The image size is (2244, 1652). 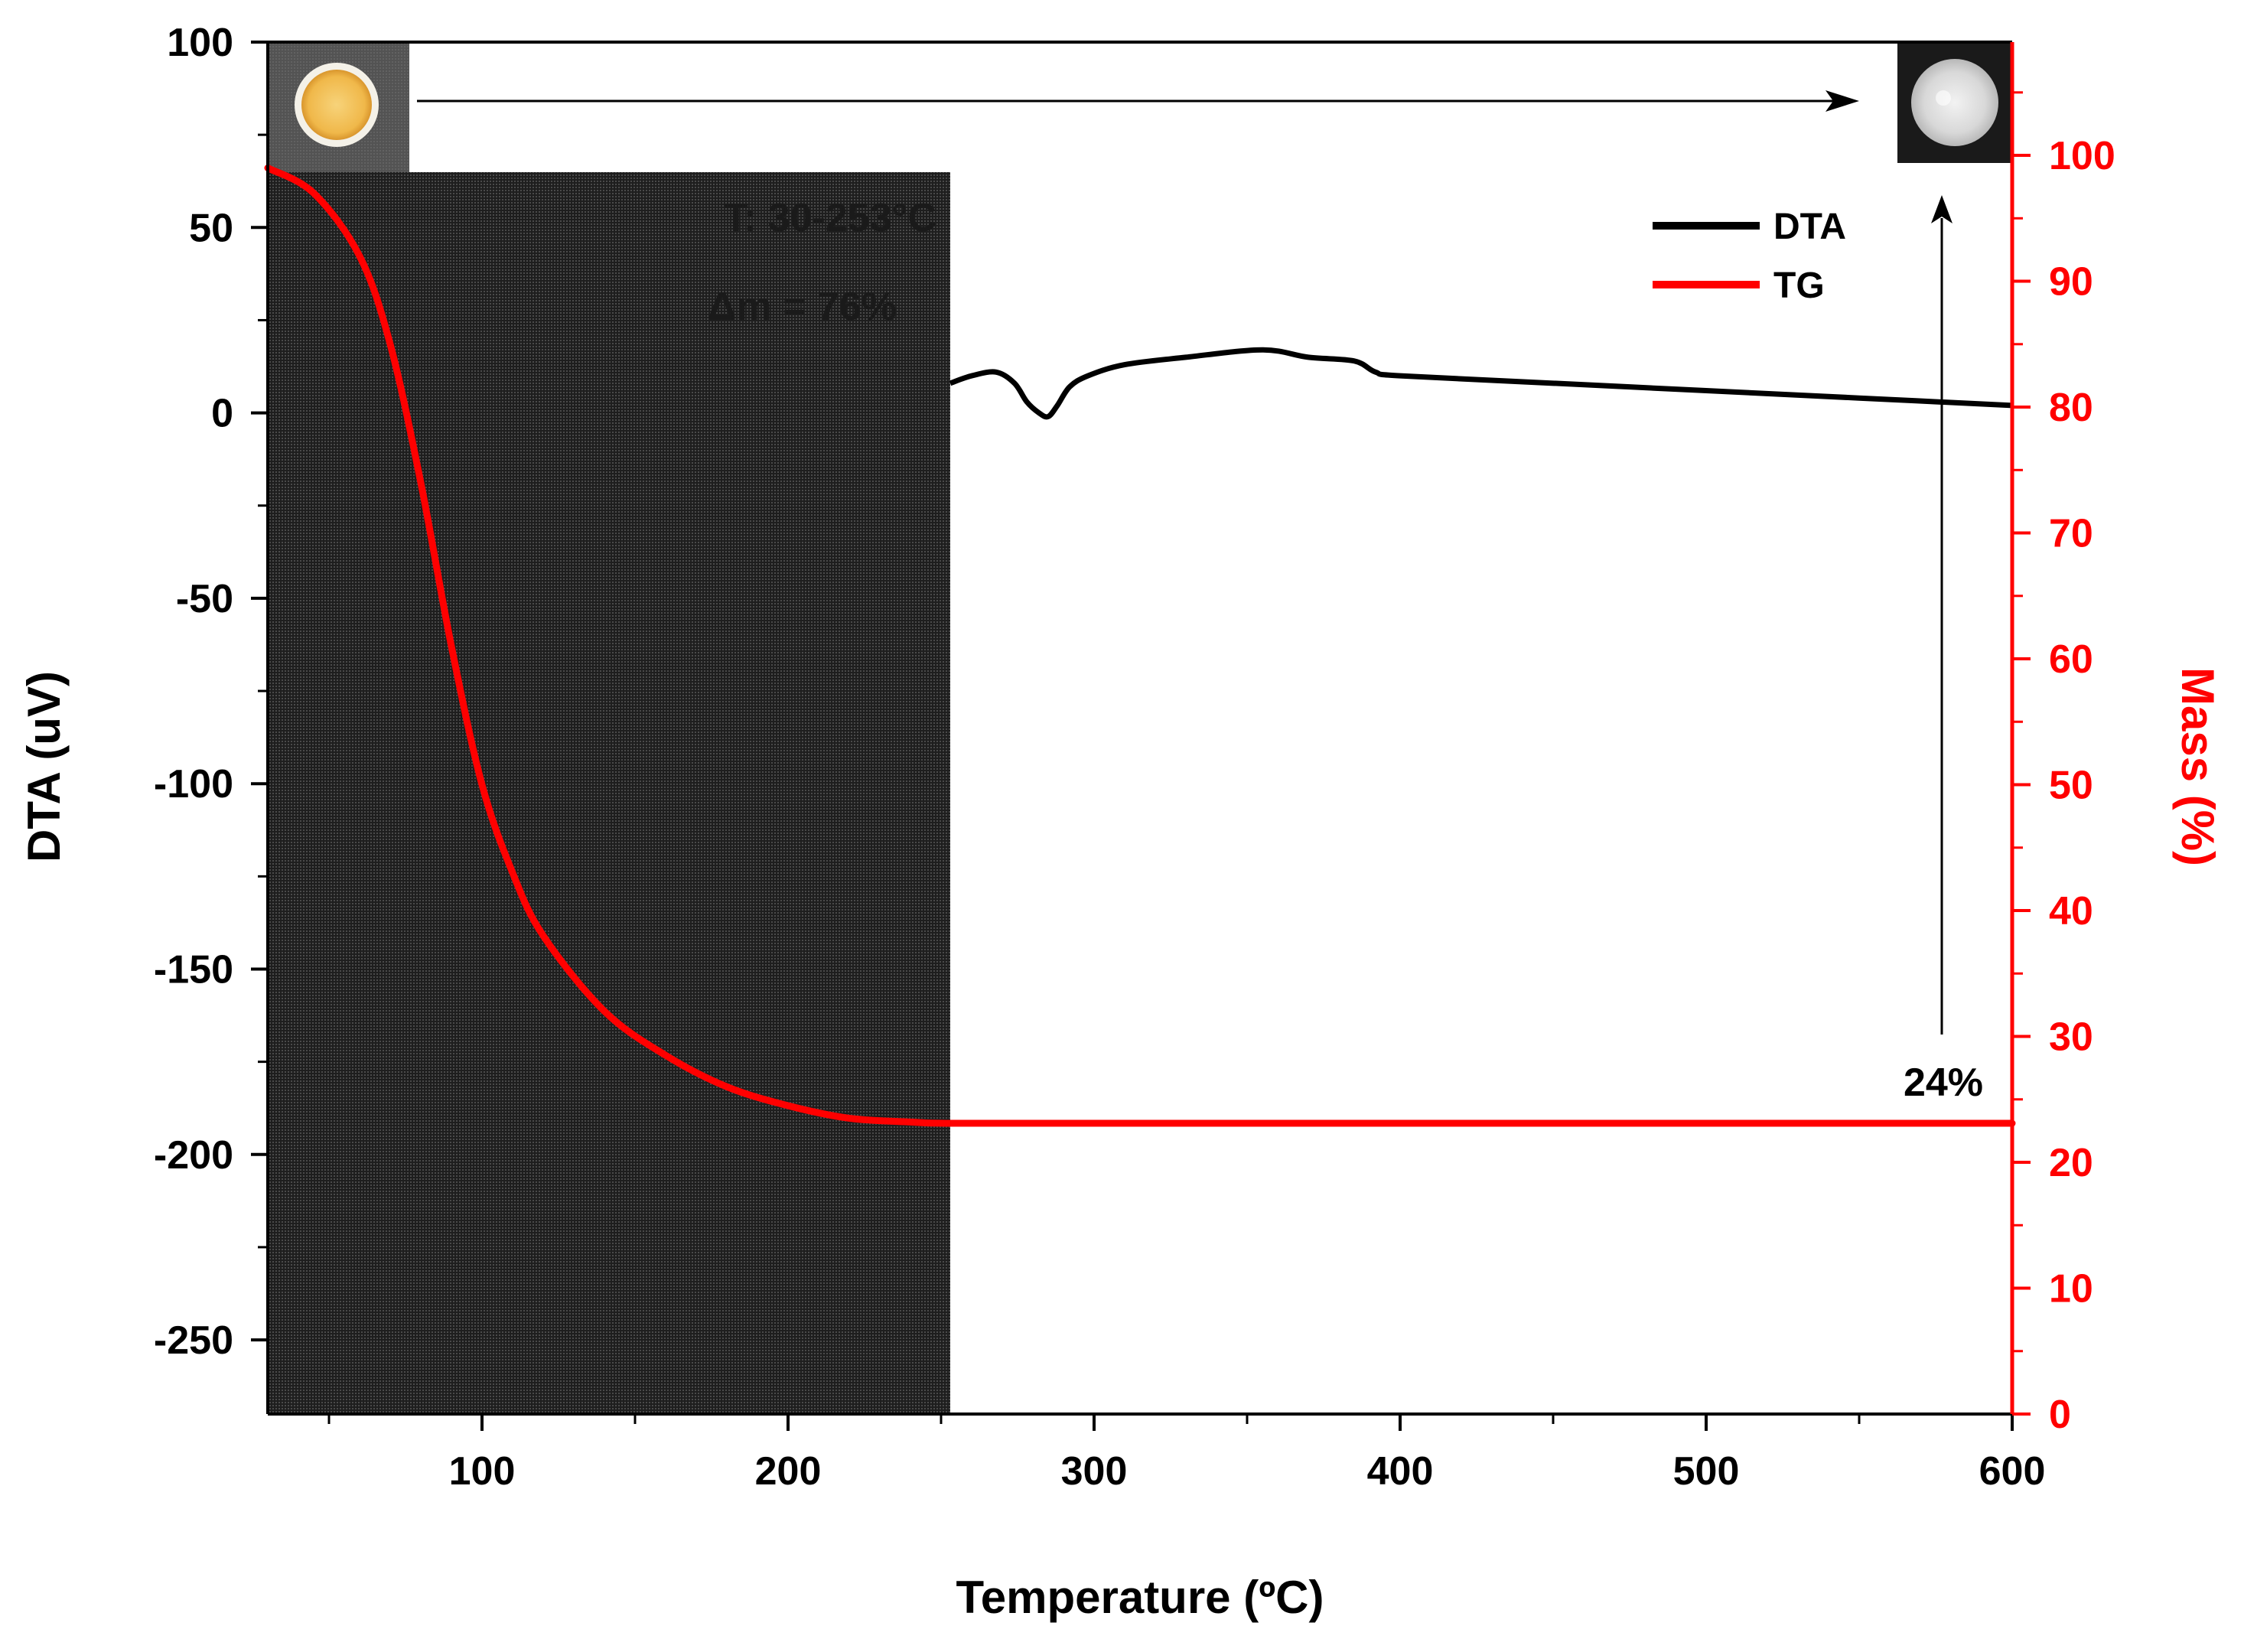 What do you see at coordinates (788, 1471) in the screenshot?
I see `x-tick-label: 200` at bounding box center [788, 1471].